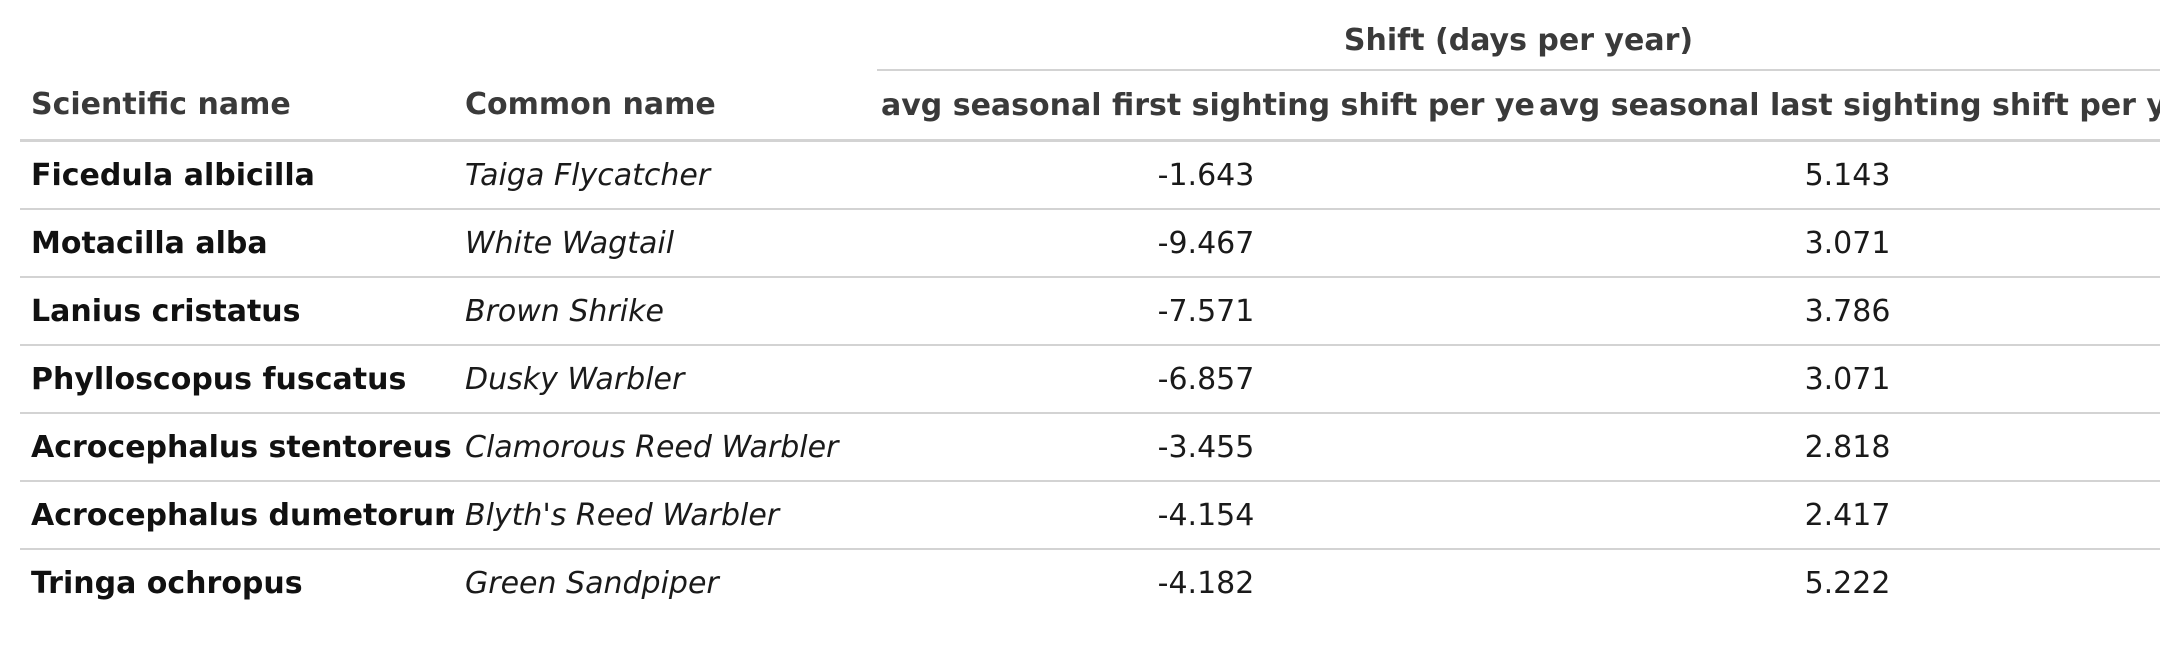 The height and width of the screenshot is (657, 2165). I want to click on common-name-cell: Taiga Flycatcher, so click(665, 175).